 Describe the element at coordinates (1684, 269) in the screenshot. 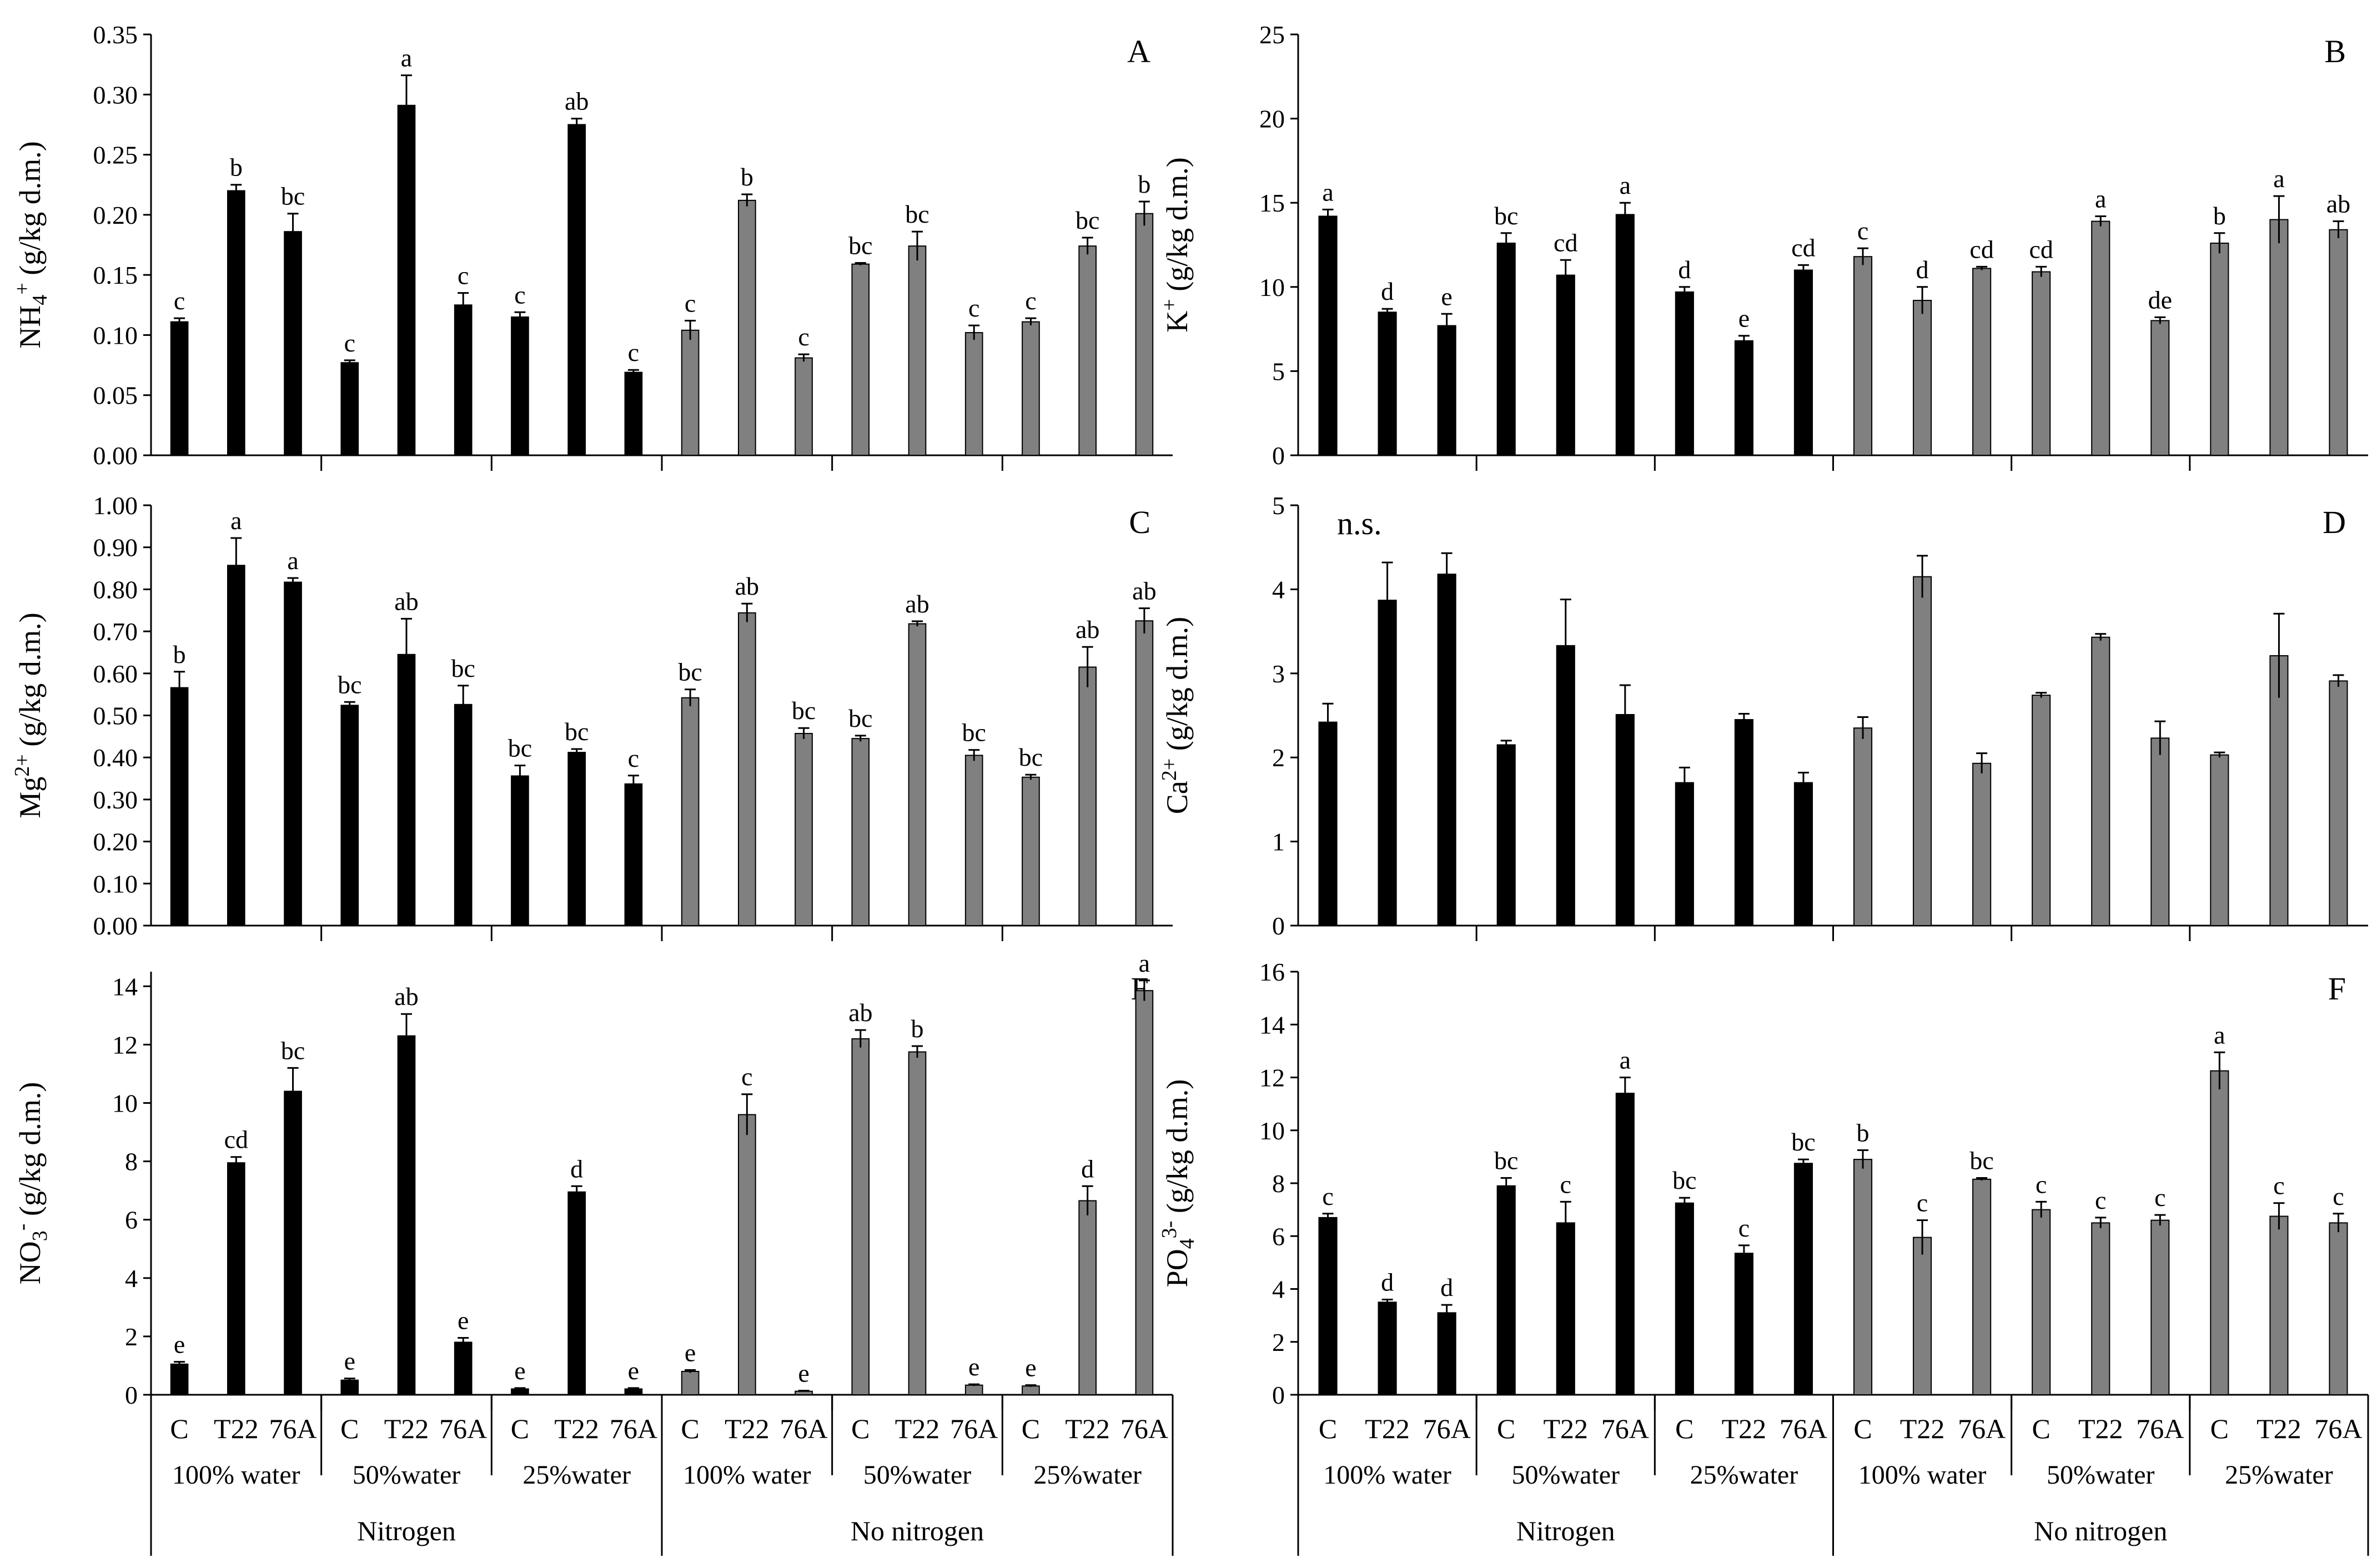

I see `significance-letter: d` at that location.